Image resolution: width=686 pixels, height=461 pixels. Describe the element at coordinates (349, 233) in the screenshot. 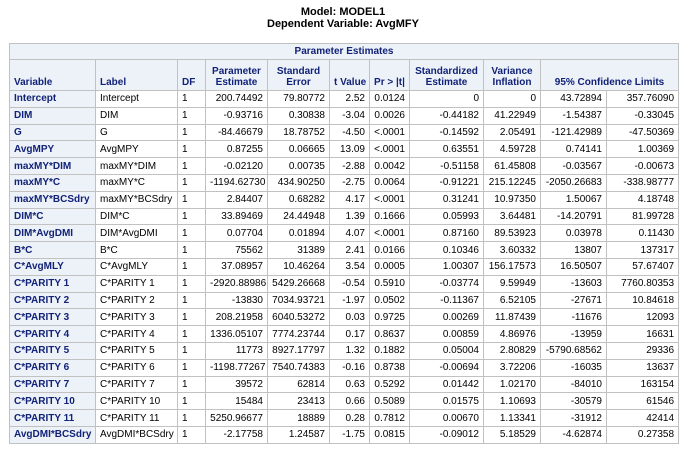

I see `t-value-cell: 4.07` at that location.